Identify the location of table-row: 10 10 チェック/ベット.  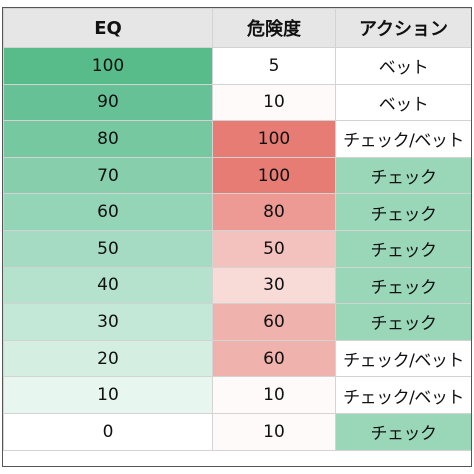
(237, 395).